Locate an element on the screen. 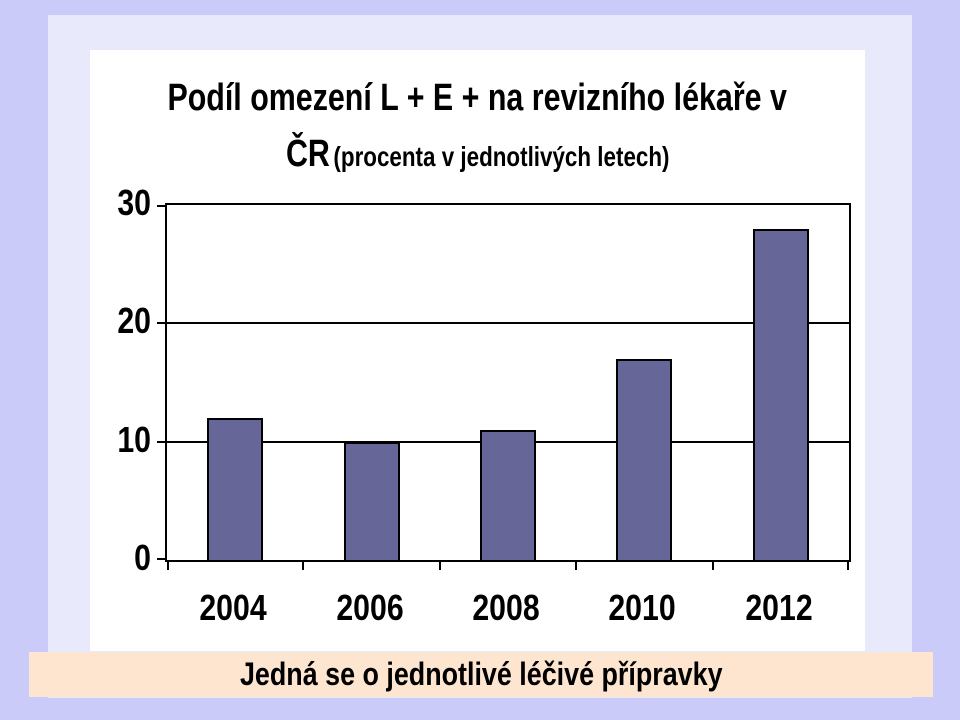 The width and height of the screenshot is (960, 720). chart-title-line2: ČR (procenta v jednotlivých letech) is located at coordinates (477, 158).